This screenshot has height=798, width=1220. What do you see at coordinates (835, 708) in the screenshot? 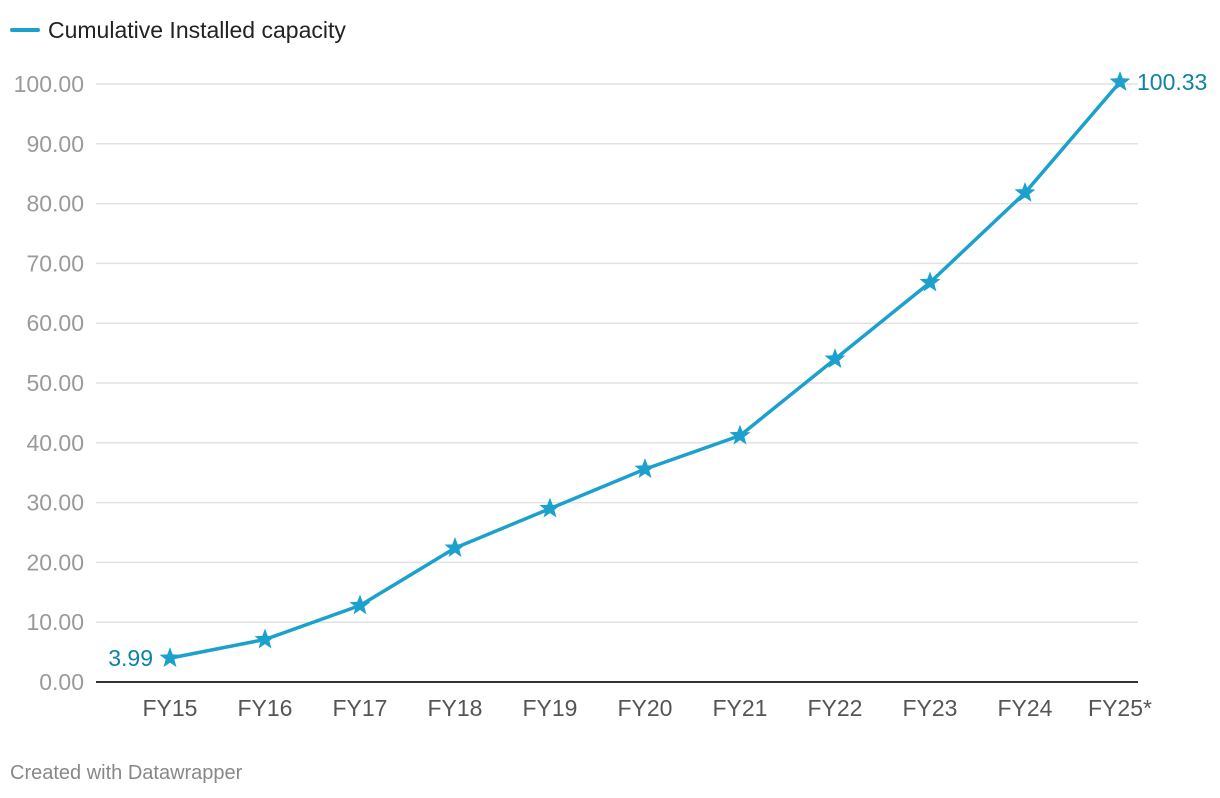
I see `x-tick-label: FY22` at bounding box center [835, 708].